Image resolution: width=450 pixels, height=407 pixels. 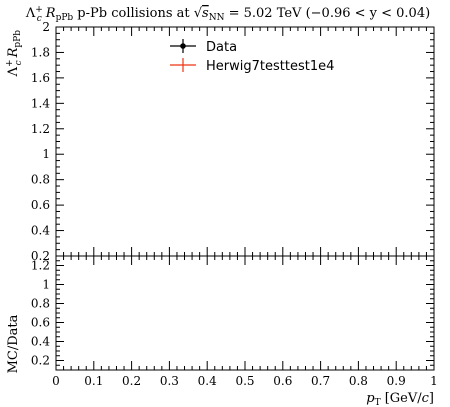 What do you see at coordinates (40, 231) in the screenshot?
I see `main-y-tick-label: 0.4` at bounding box center [40, 231].